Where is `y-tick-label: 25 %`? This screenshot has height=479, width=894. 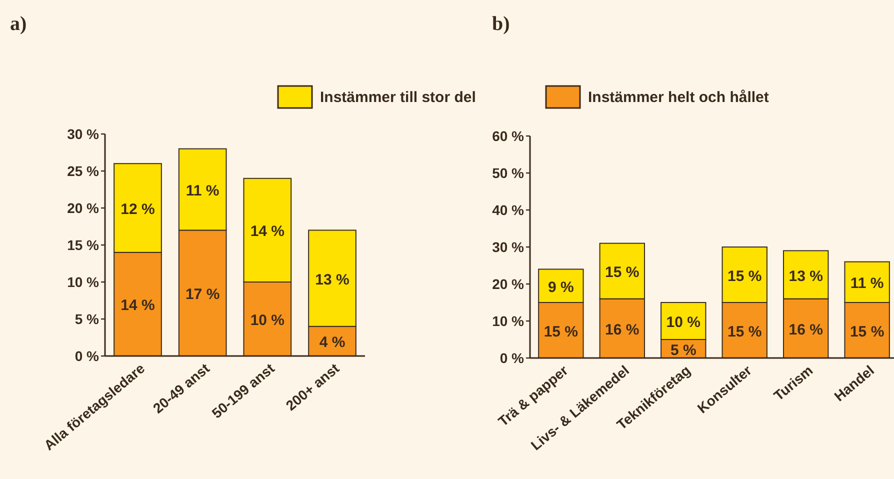
y-tick-label: 25 % is located at coordinates (83, 171).